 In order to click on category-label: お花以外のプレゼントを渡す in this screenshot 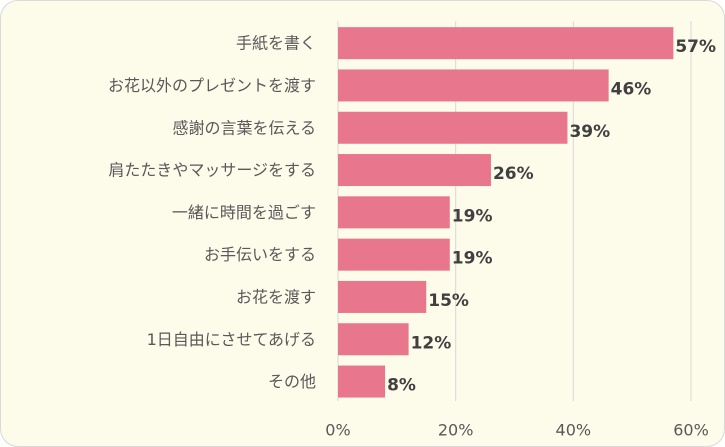, I will do `click(212, 85)`.